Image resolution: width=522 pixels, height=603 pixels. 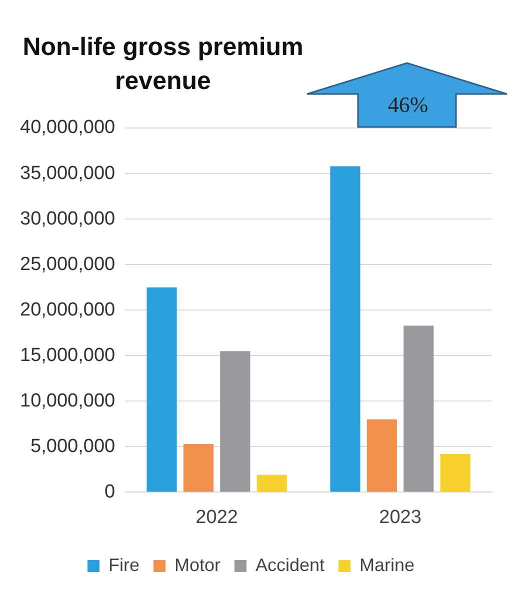 I want to click on x-tick-label: 2022, so click(x=217, y=517).